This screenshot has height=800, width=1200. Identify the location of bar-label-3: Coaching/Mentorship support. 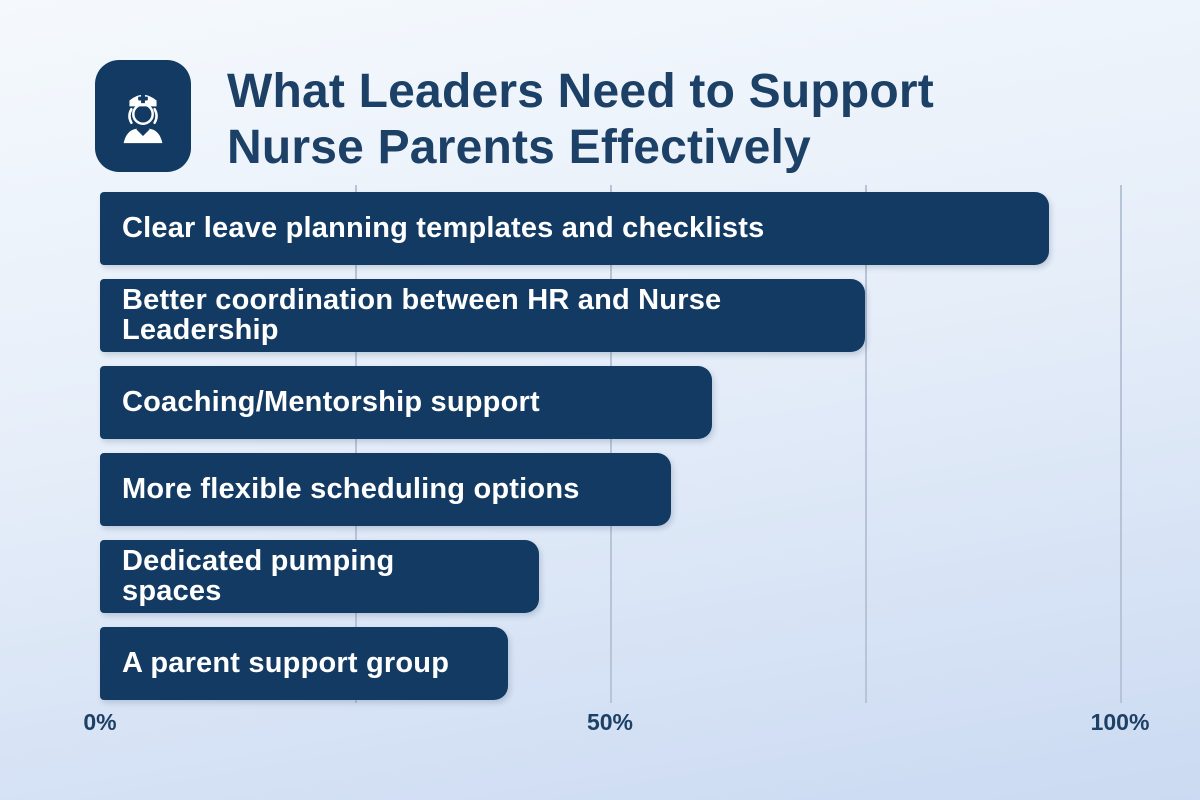
(331, 401).